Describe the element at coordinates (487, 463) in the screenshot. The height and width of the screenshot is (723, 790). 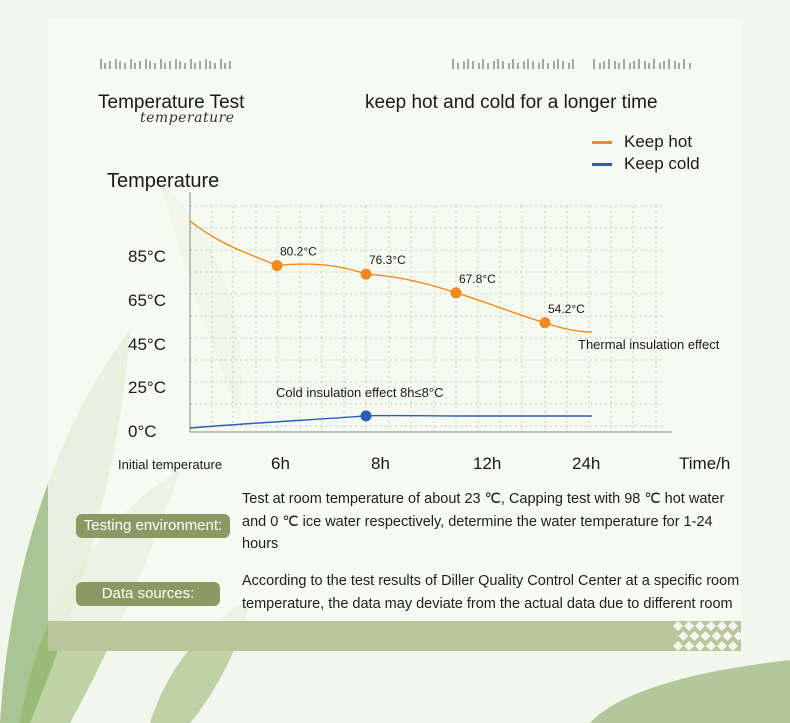
I see `x-tick-label: 12h` at that location.